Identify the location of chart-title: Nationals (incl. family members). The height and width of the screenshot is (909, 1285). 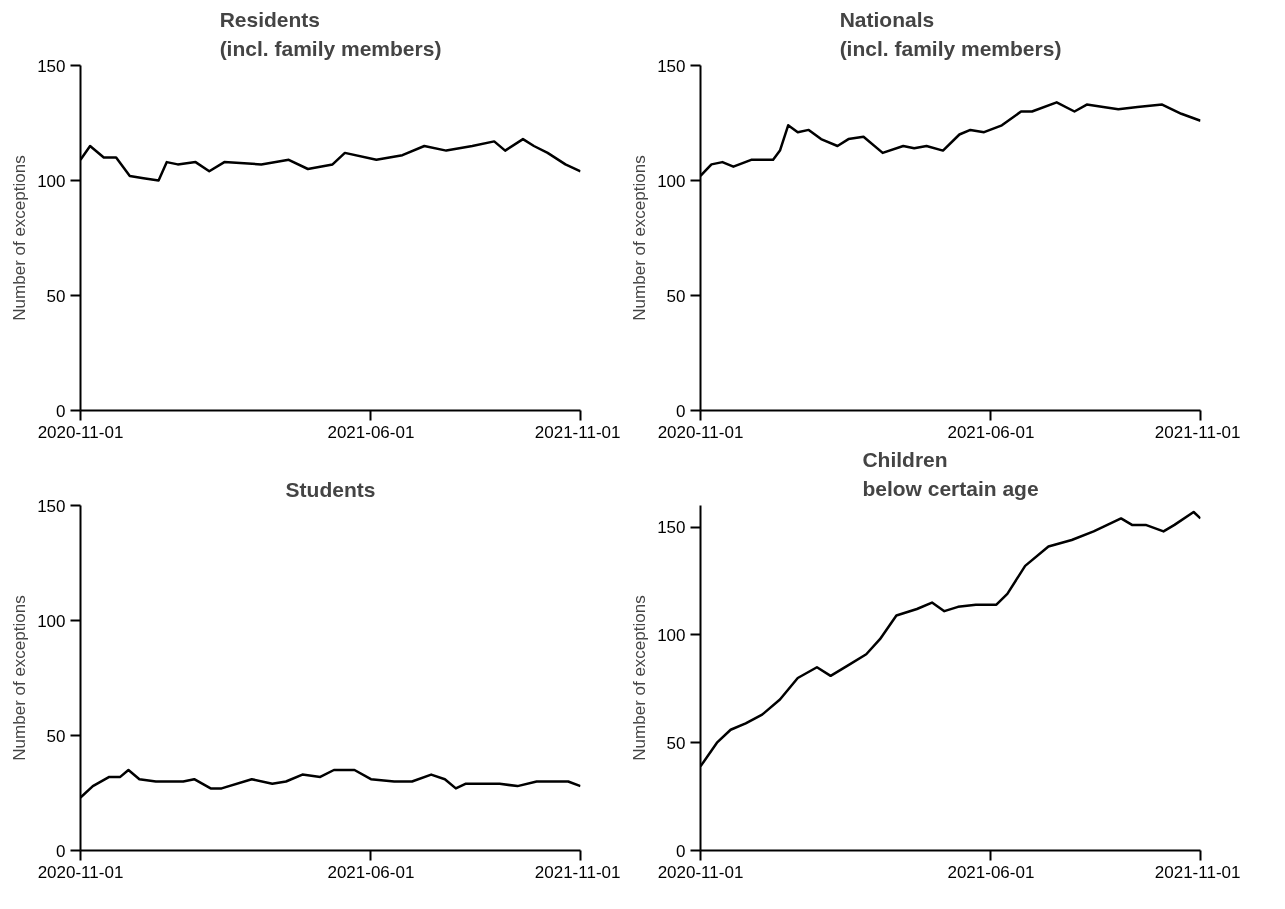
(950, 34).